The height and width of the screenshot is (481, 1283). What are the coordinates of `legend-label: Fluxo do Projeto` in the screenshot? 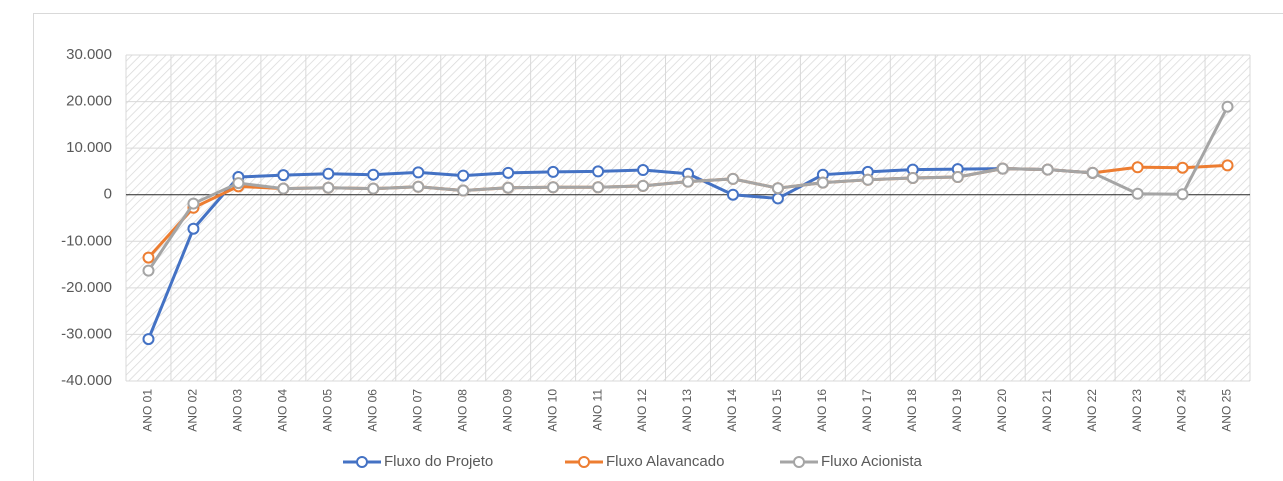 It's located at (438, 461).